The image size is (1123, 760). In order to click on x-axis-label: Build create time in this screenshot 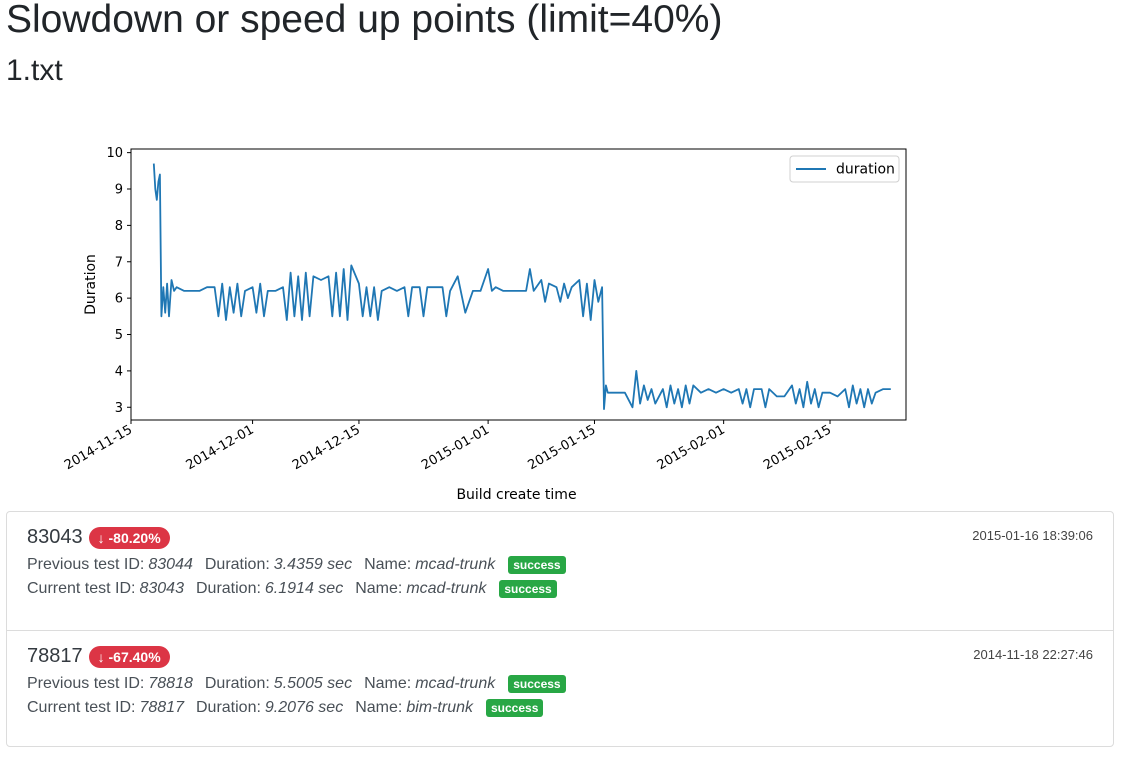, I will do `click(516, 495)`.